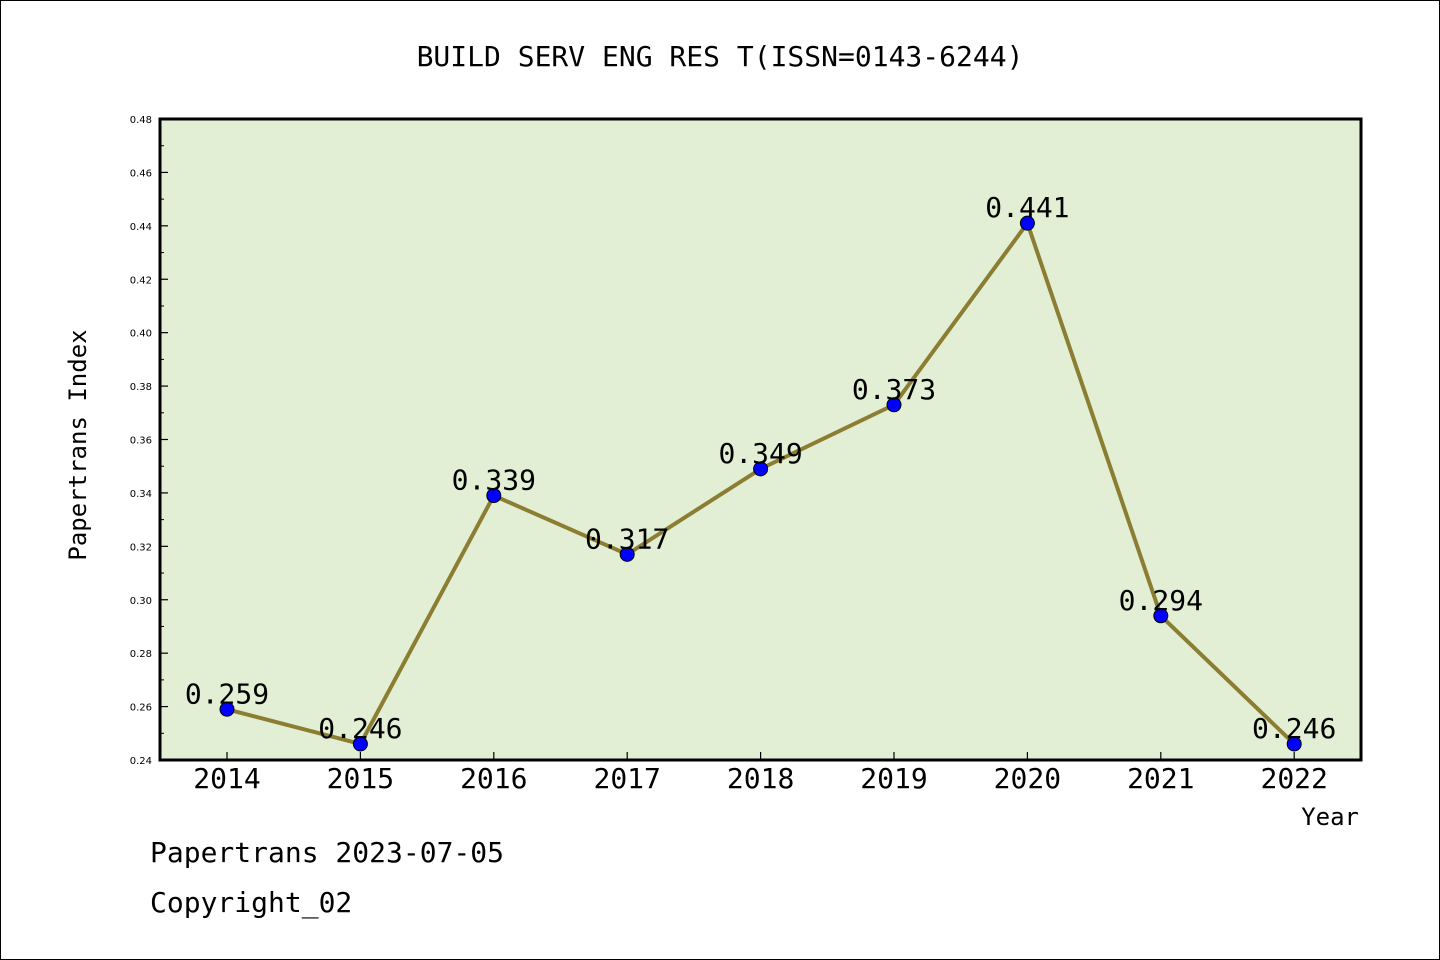 The height and width of the screenshot is (960, 1440). I want to click on footer-copyright: Copyright_02, so click(251, 902).